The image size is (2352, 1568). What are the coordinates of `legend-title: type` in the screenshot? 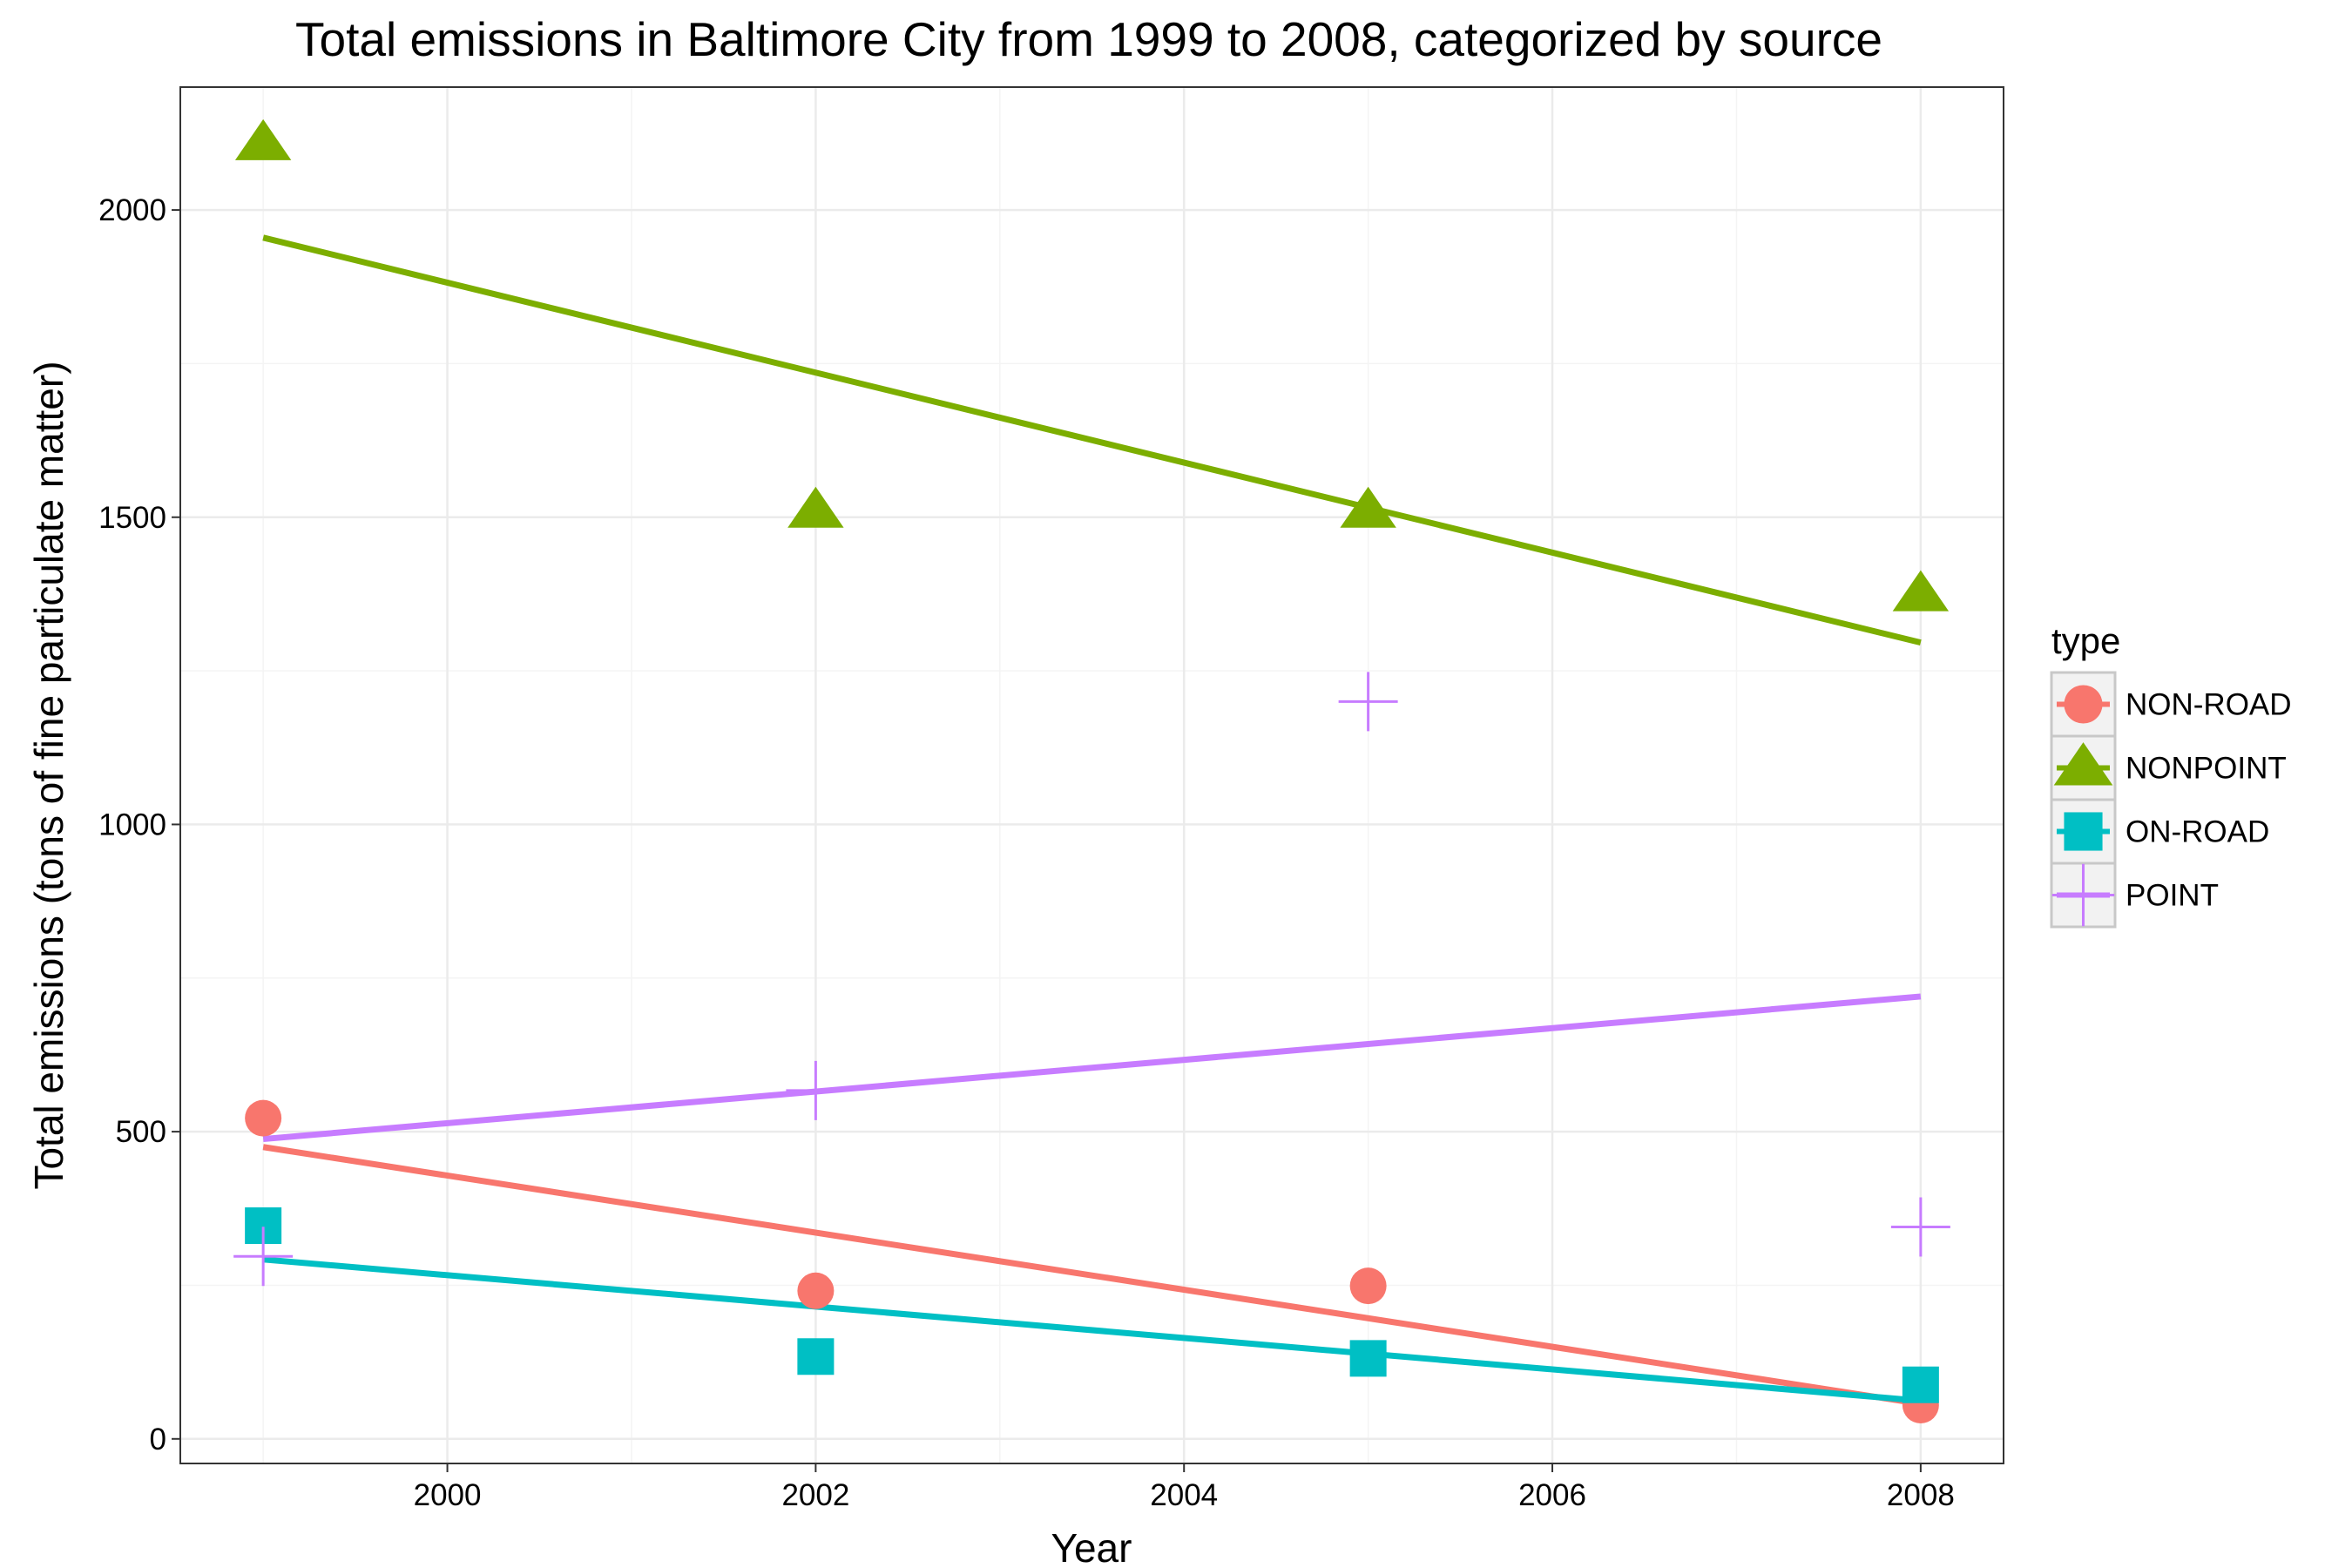 It's located at (2085, 640).